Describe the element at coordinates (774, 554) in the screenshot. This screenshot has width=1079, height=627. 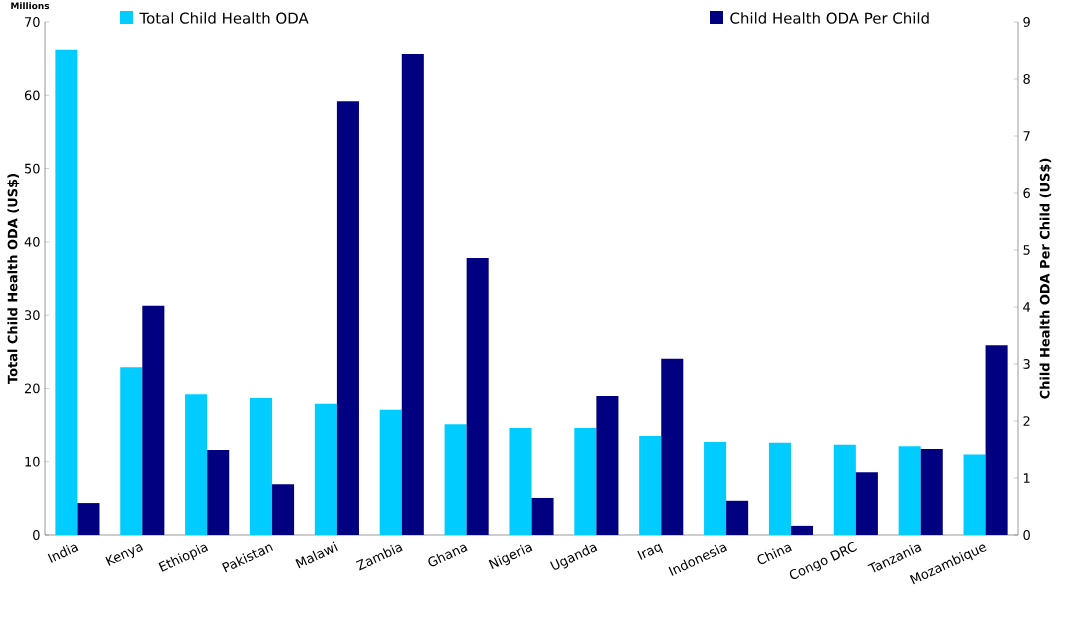
I see `x-tick-label: China` at that location.